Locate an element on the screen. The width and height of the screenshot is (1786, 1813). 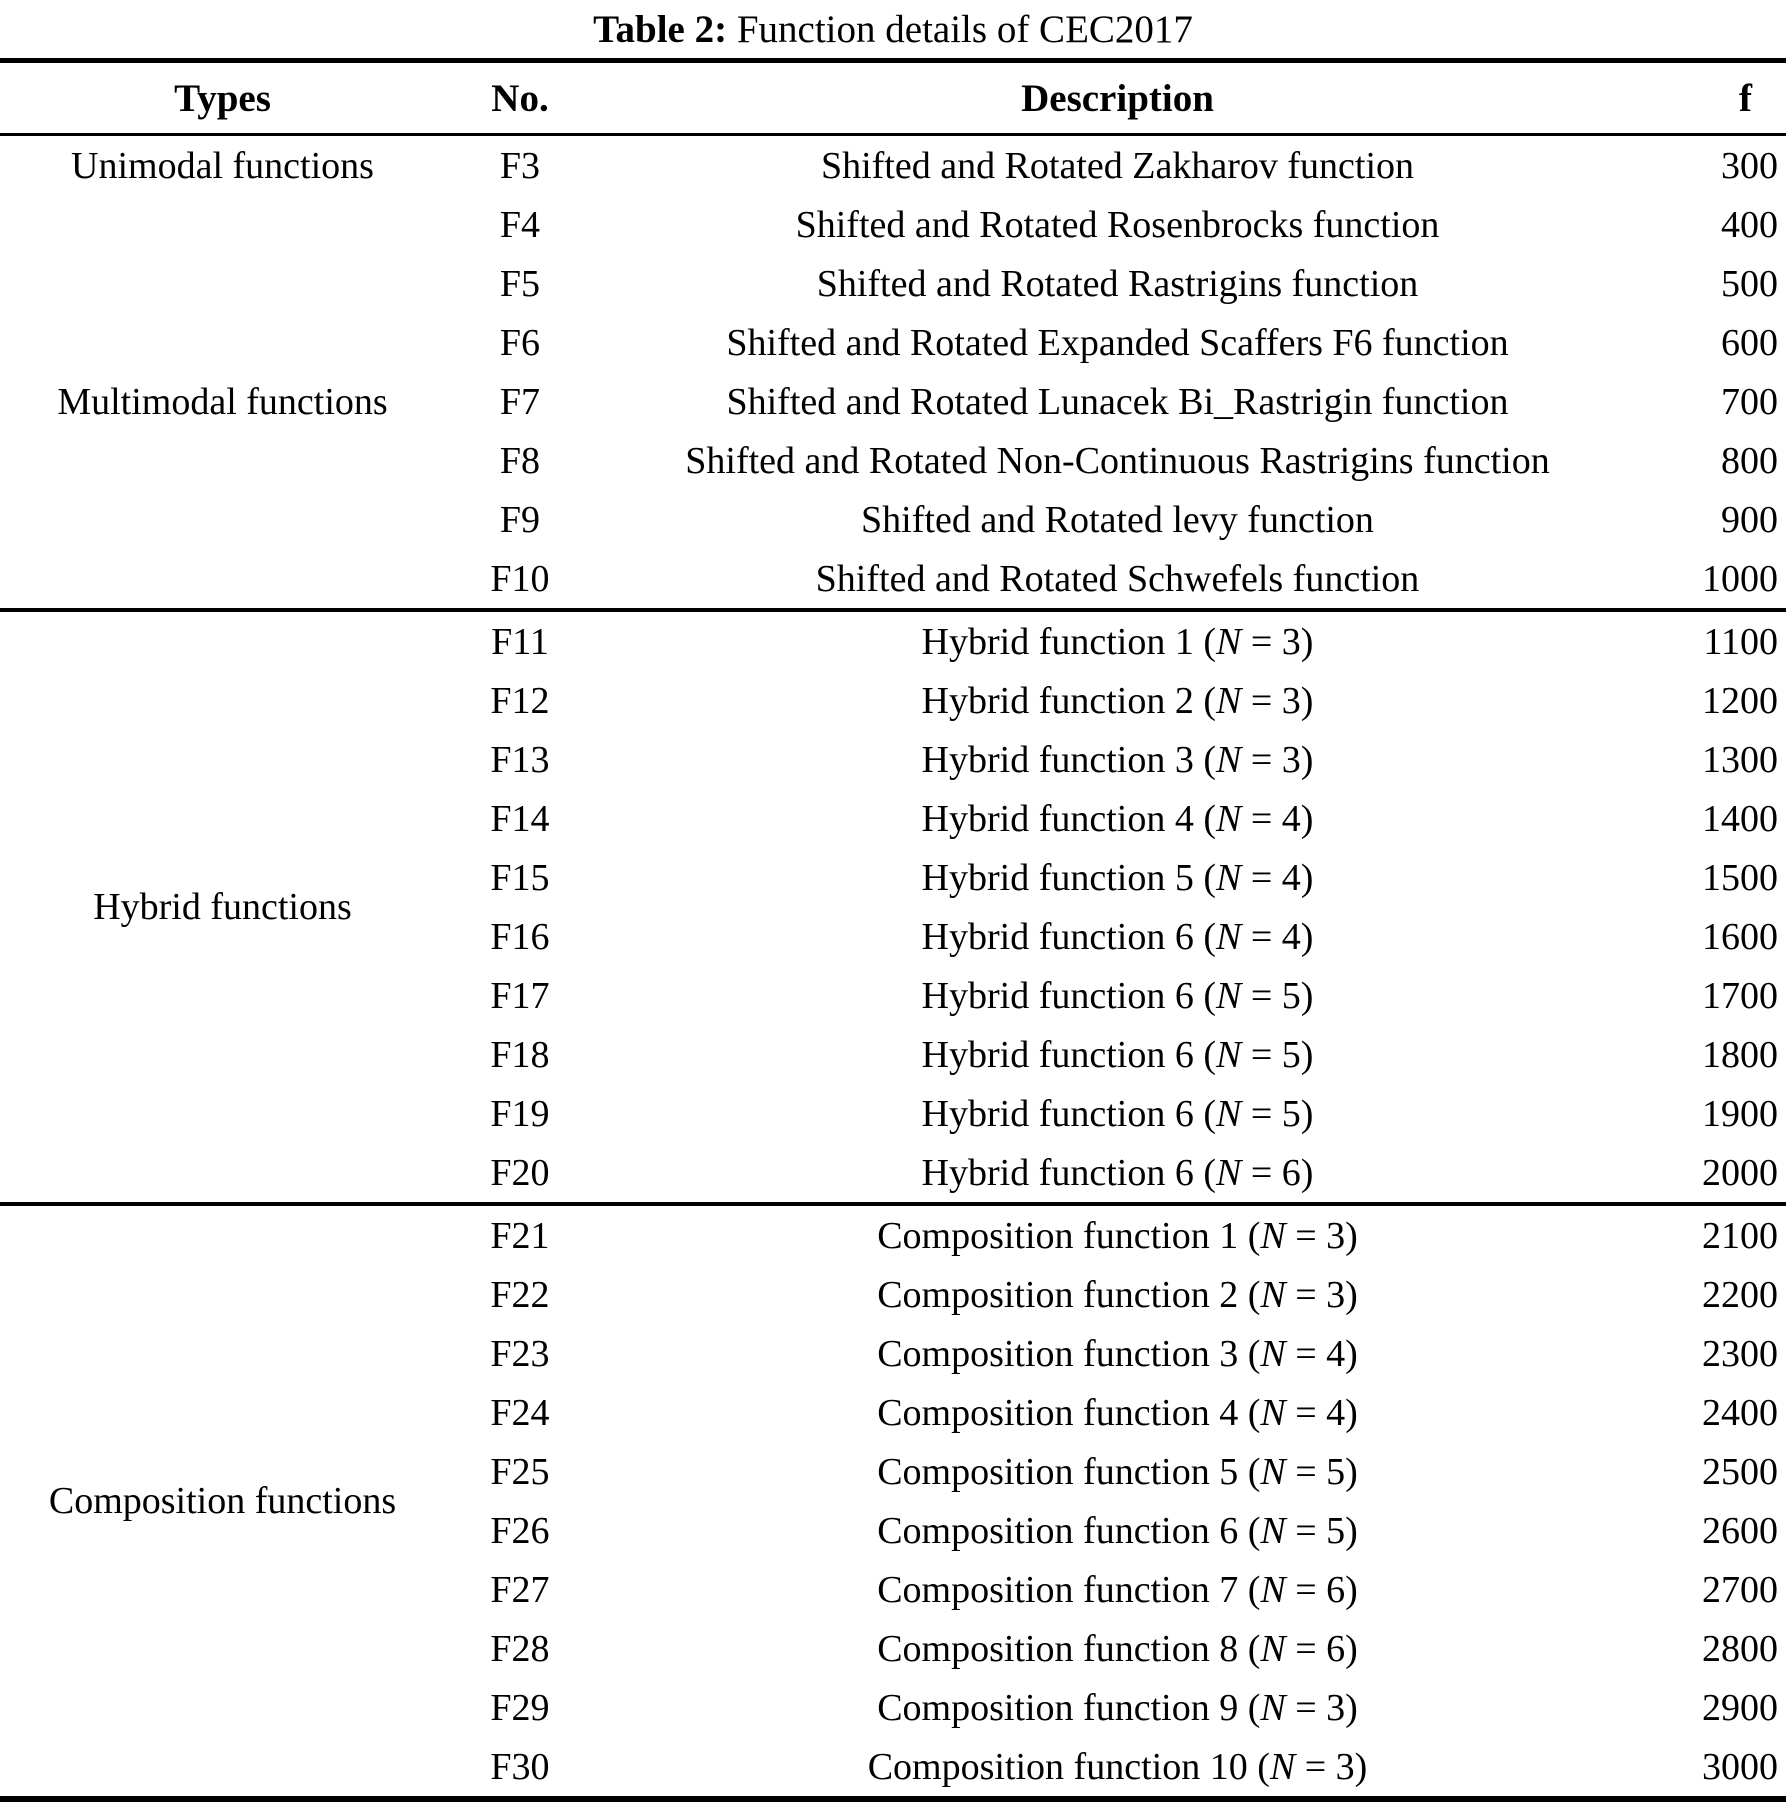
table-row-f29: F29 Composition function 9 (N = 3) 2900 is located at coordinates (893, 1707).